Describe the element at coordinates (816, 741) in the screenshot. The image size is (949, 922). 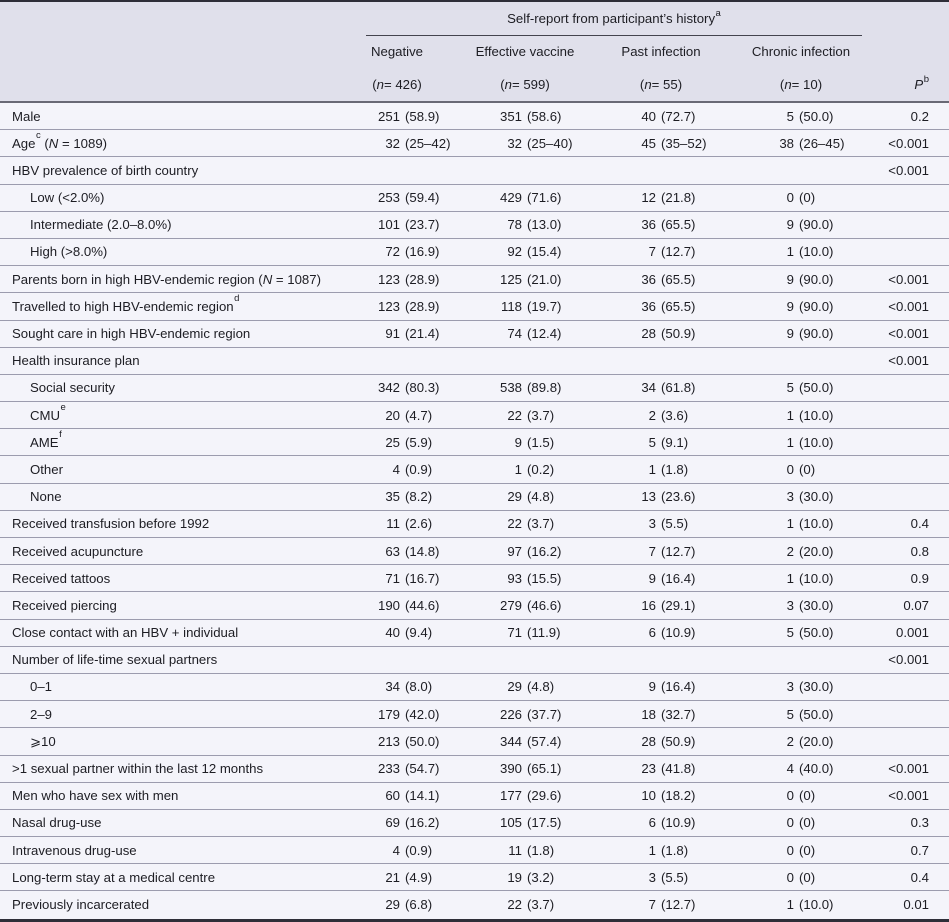
I see `percent-value: (20.0)` at that location.